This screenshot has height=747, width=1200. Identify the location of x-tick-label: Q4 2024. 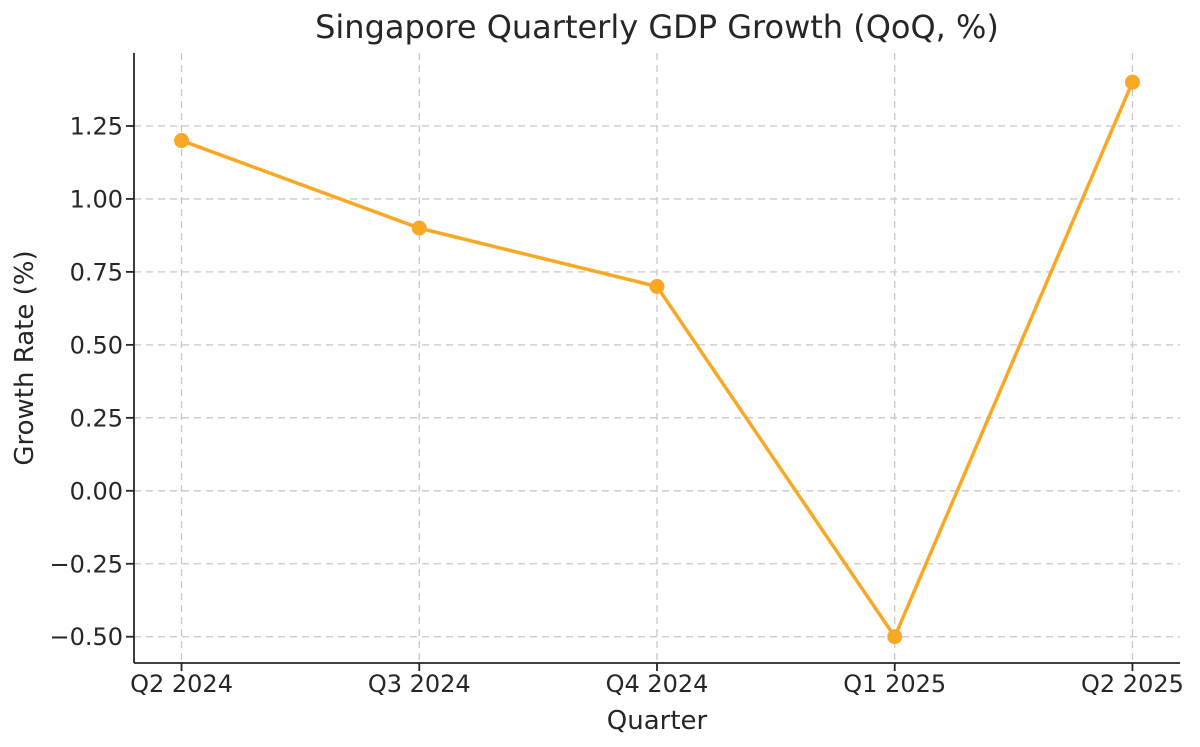
(657, 684).